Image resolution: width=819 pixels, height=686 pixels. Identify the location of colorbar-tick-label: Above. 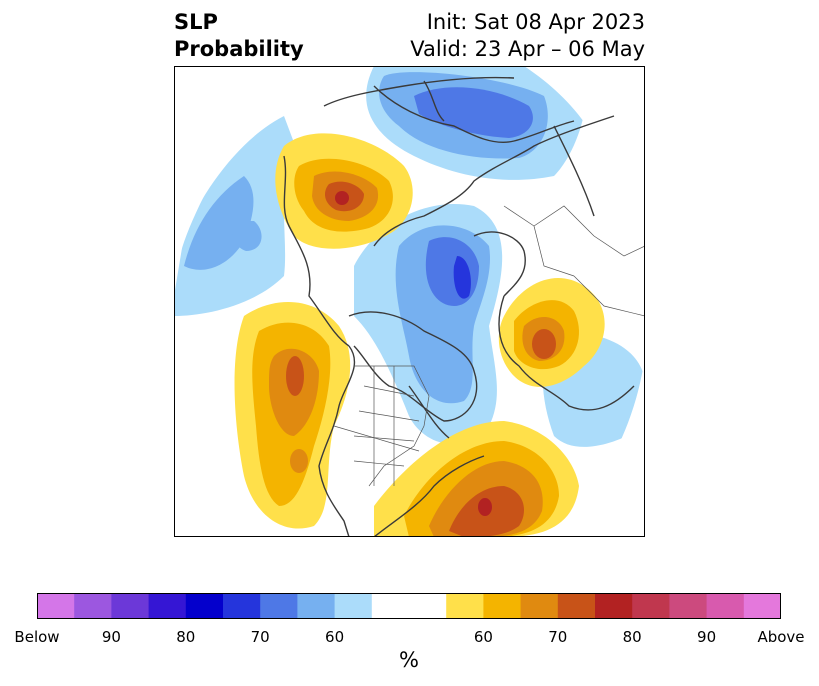
(781, 637).